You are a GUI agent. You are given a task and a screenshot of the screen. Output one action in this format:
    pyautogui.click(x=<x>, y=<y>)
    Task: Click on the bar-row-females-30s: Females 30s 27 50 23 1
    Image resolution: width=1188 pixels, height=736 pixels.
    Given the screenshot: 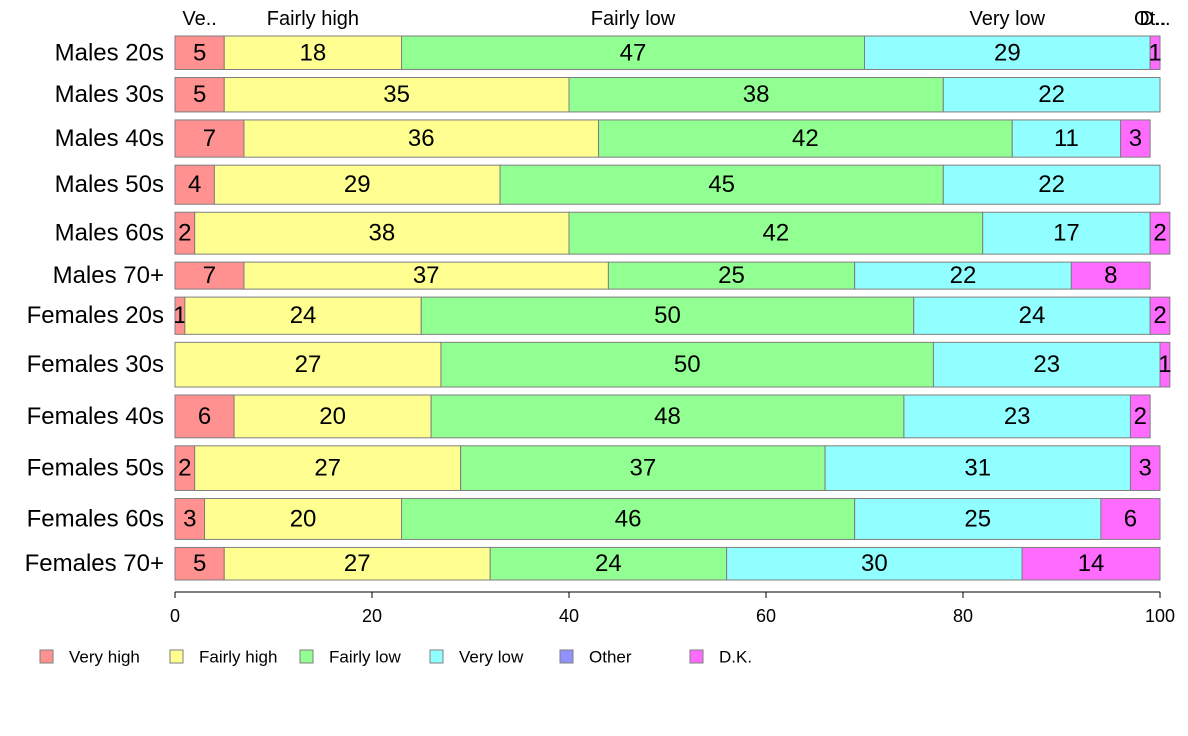 What is the action you would take?
    pyautogui.click(x=599, y=364)
    